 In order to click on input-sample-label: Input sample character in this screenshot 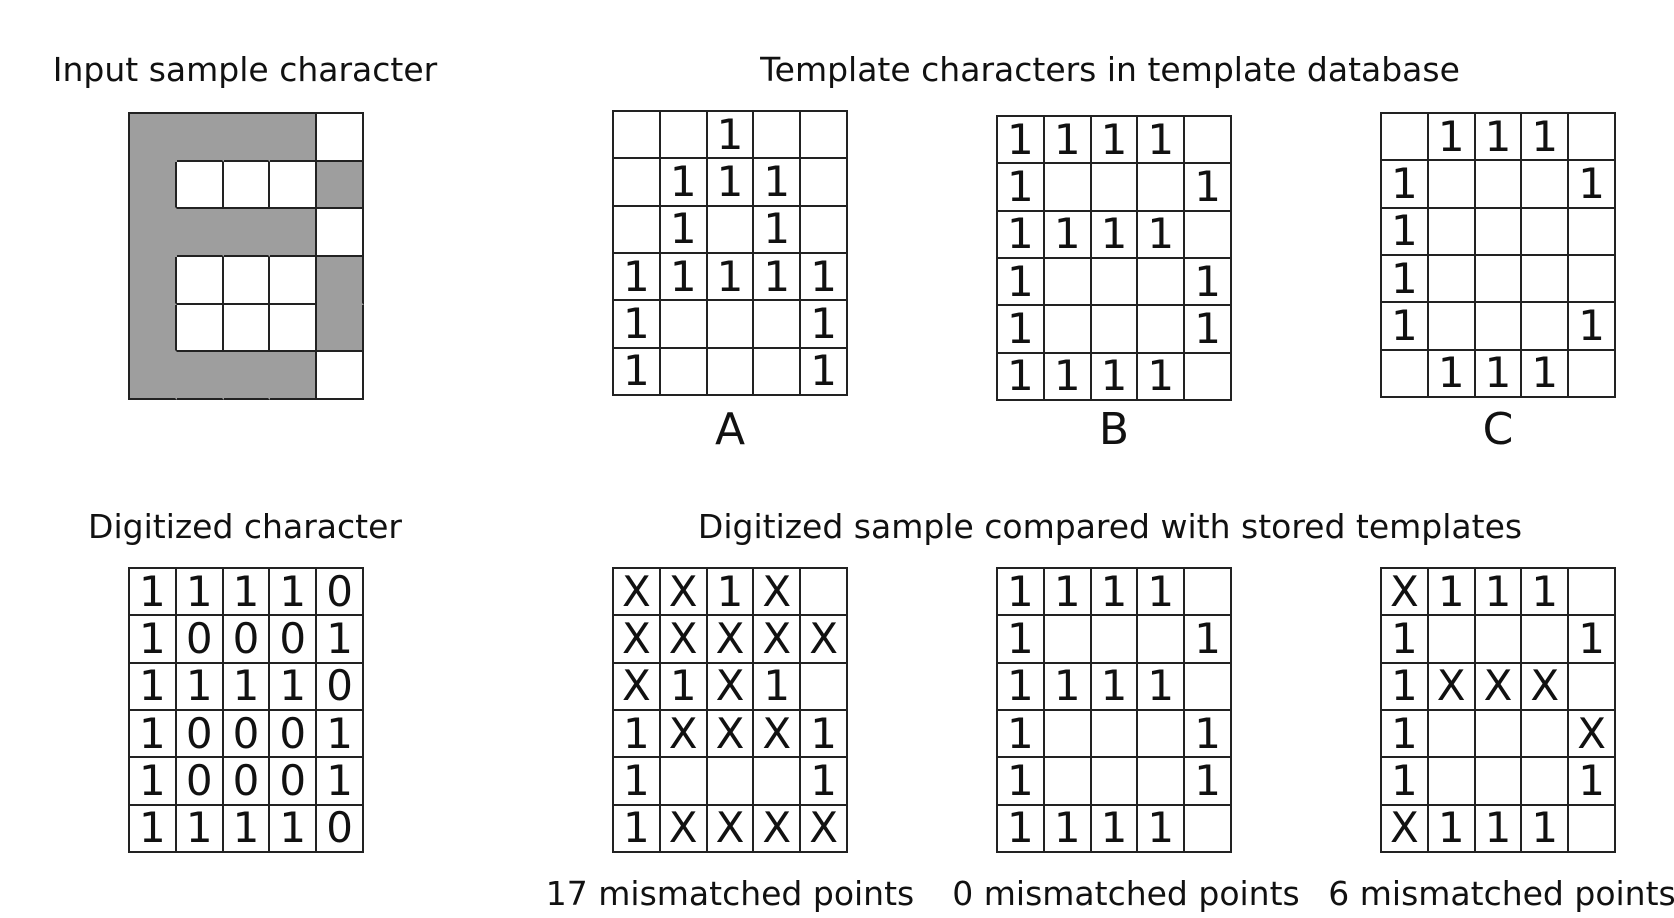, I will do `click(245, 69)`.